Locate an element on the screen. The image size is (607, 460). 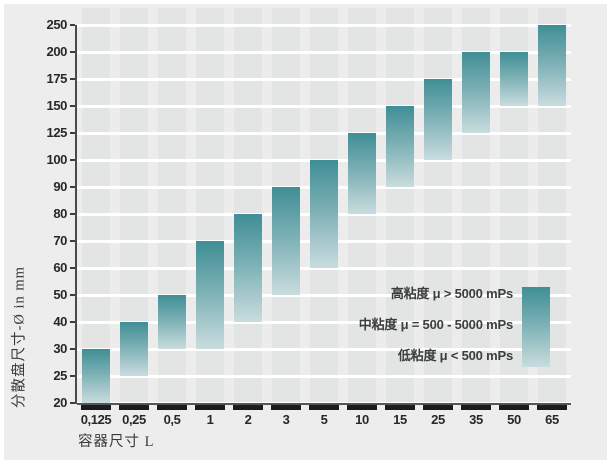
x-axis-tick-dashes is located at coordinates (324, 407).